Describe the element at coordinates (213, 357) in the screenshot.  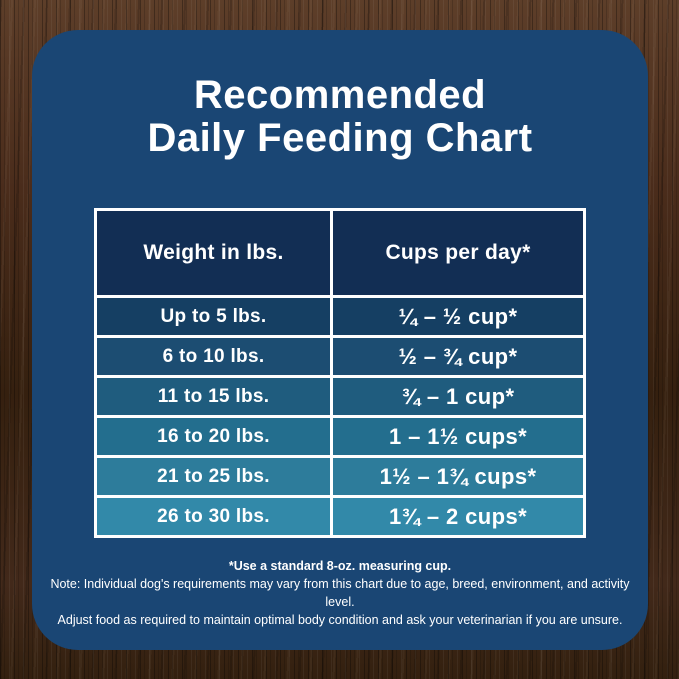
I see `table-cell-weight-row2: 6 to 10 lbs.` at that location.